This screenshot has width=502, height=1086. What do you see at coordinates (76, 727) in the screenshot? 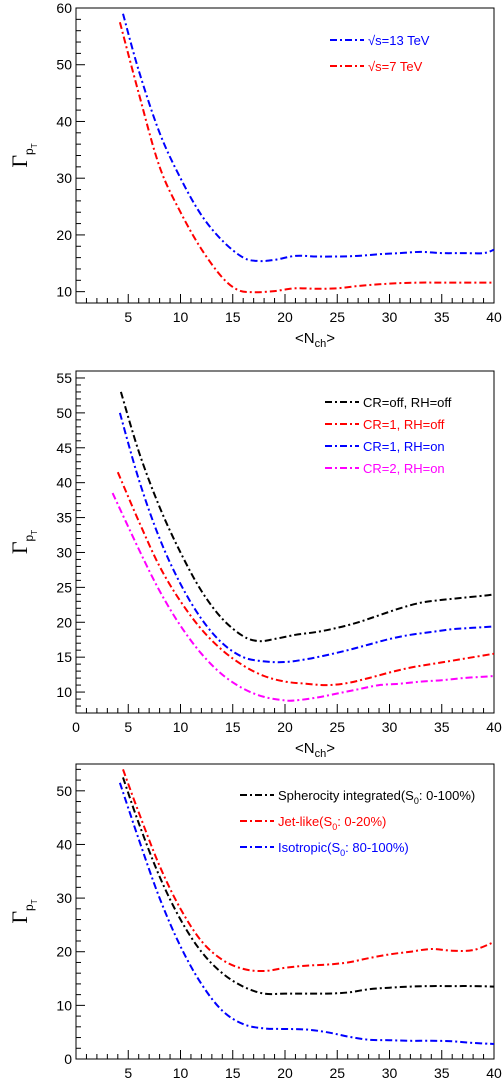
I see `x-tick-label: 0` at bounding box center [76, 727].